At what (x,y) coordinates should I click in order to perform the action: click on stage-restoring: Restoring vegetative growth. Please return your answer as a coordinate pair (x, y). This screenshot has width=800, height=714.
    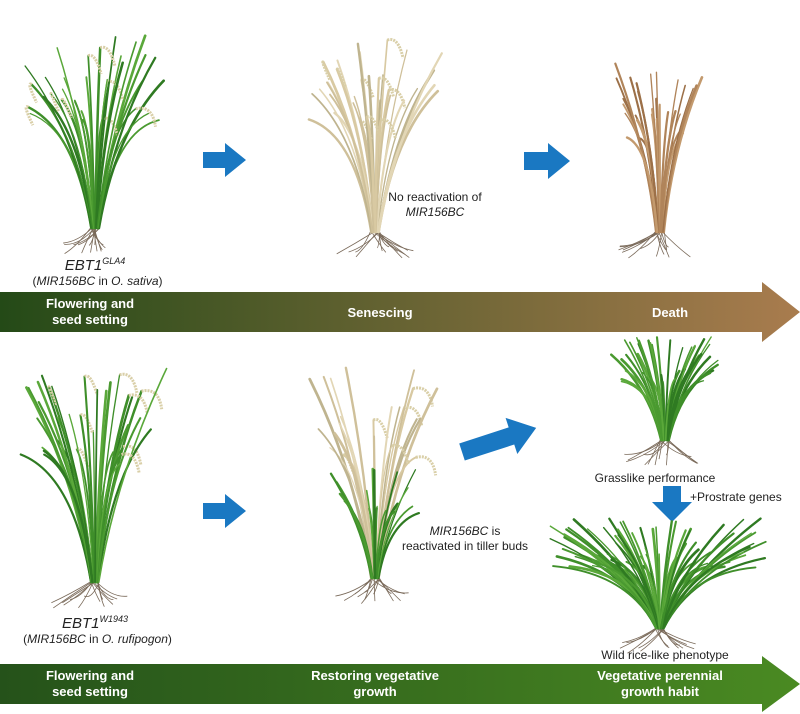
    Looking at the image, I should click on (375, 683).